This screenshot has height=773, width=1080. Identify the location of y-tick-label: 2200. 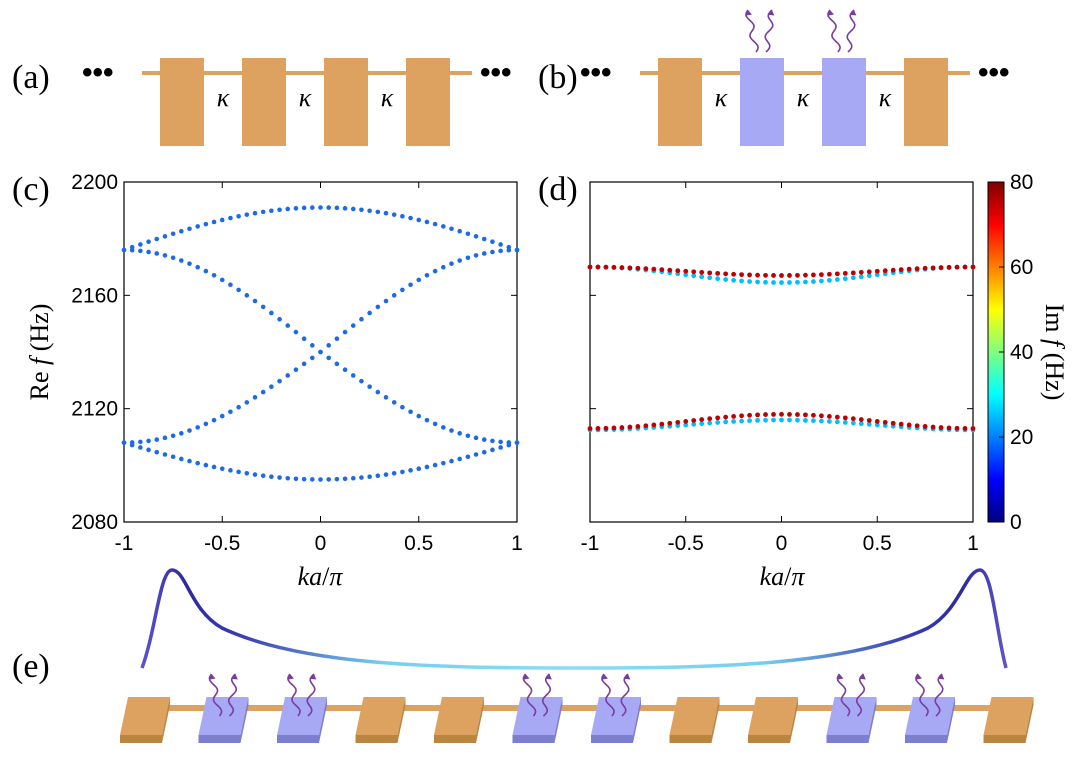
(94, 182).